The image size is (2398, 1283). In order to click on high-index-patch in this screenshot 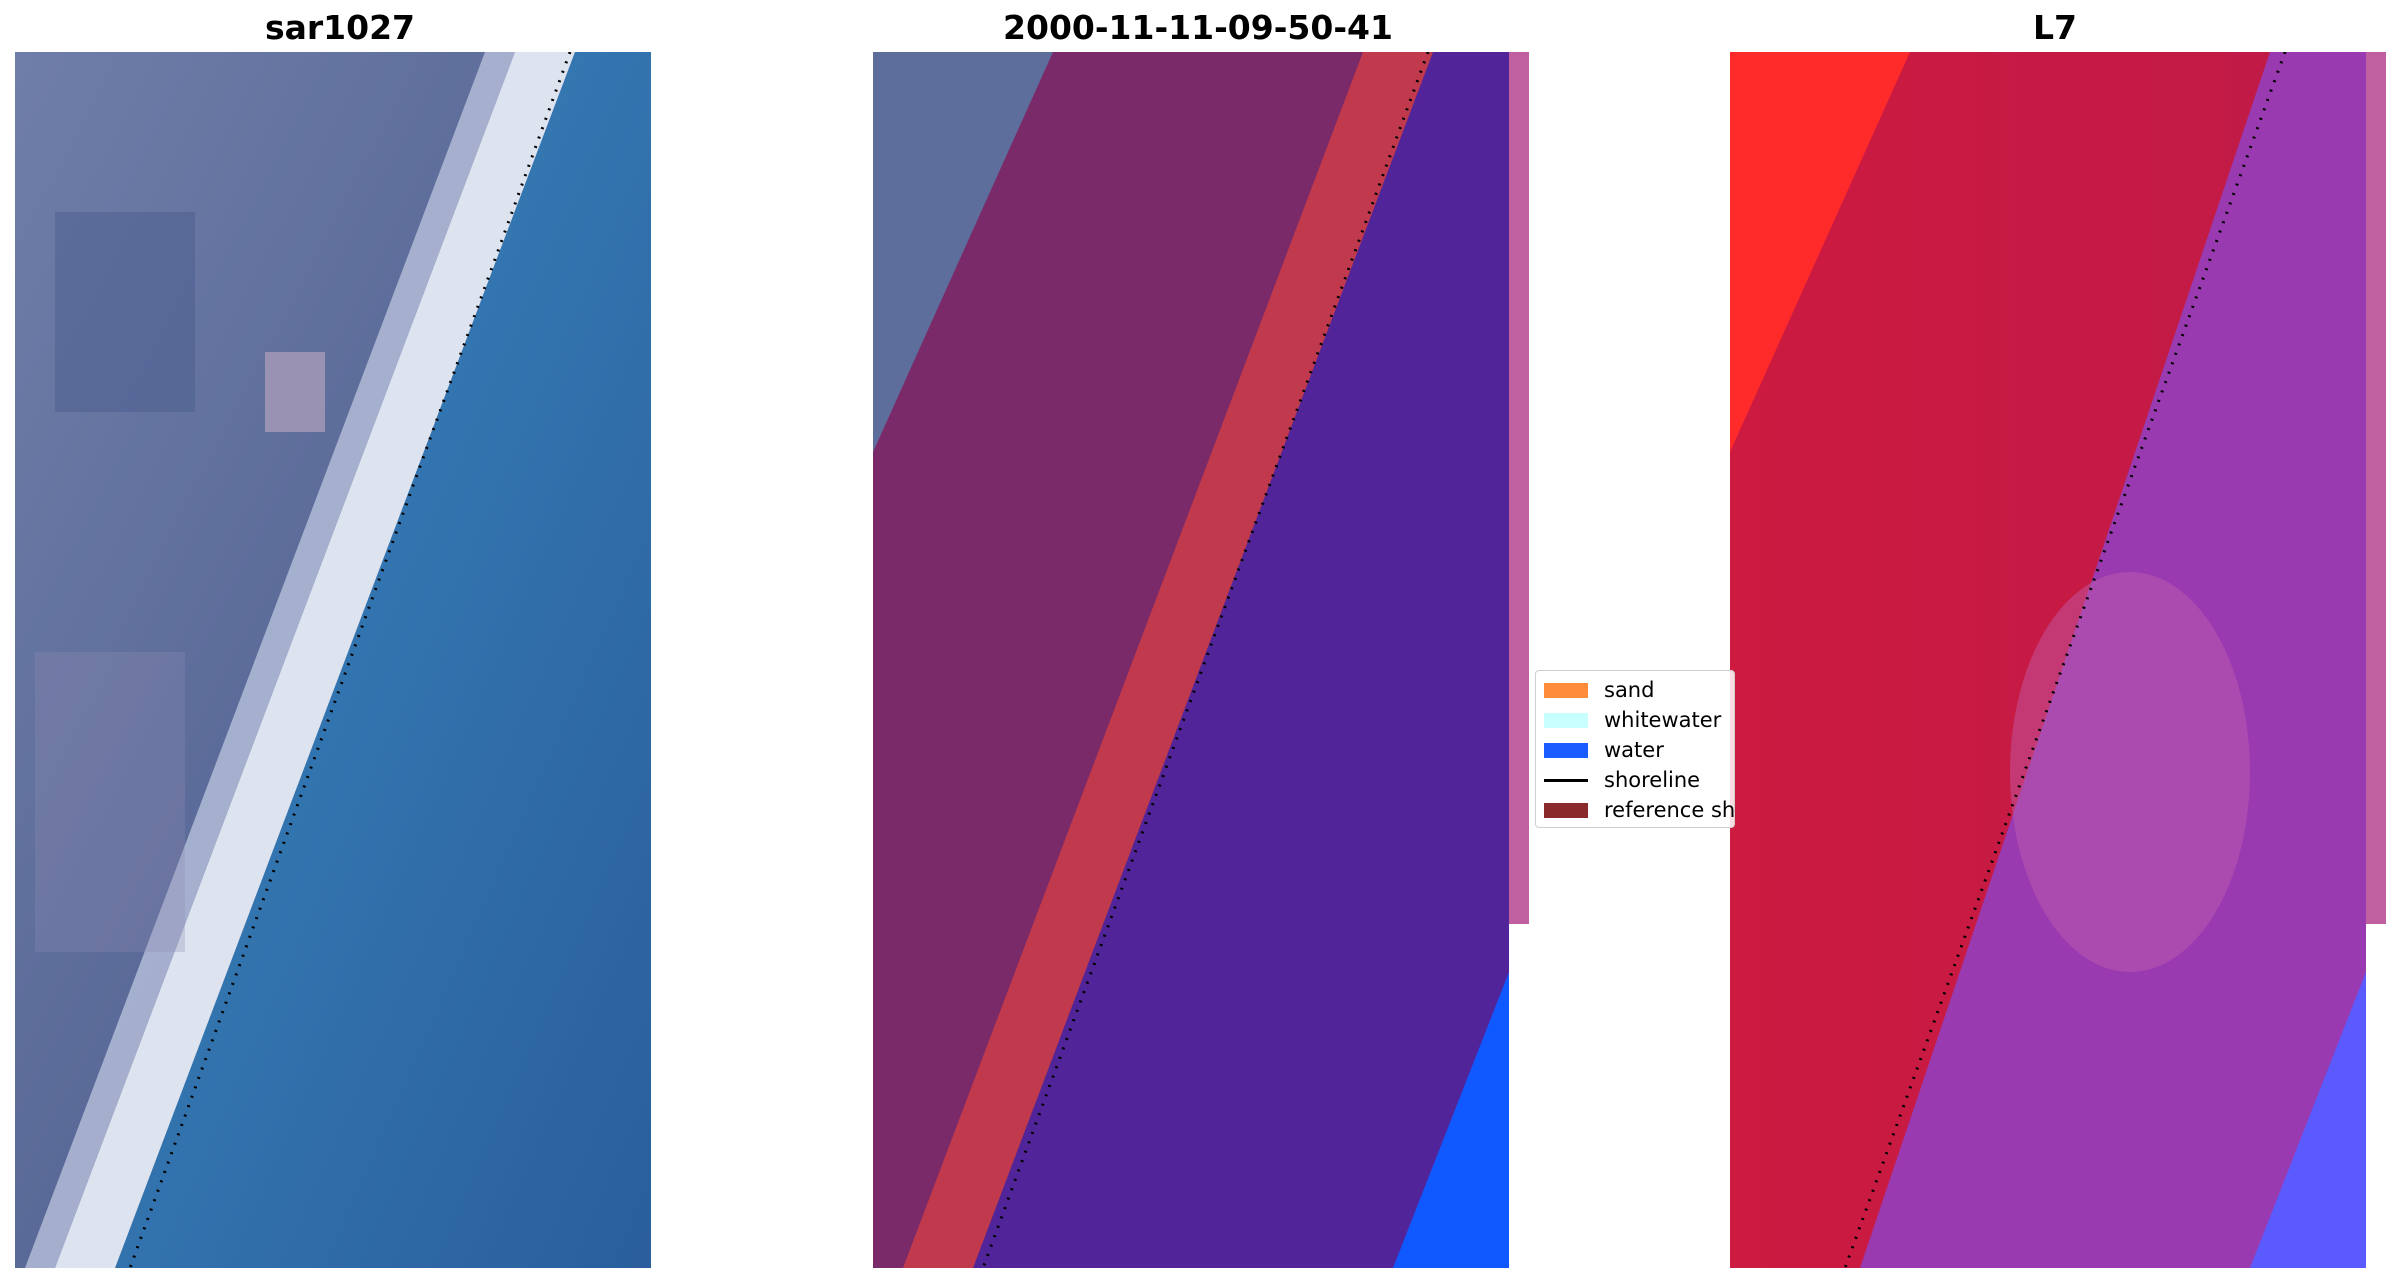, I will do `click(1820, 252)`.